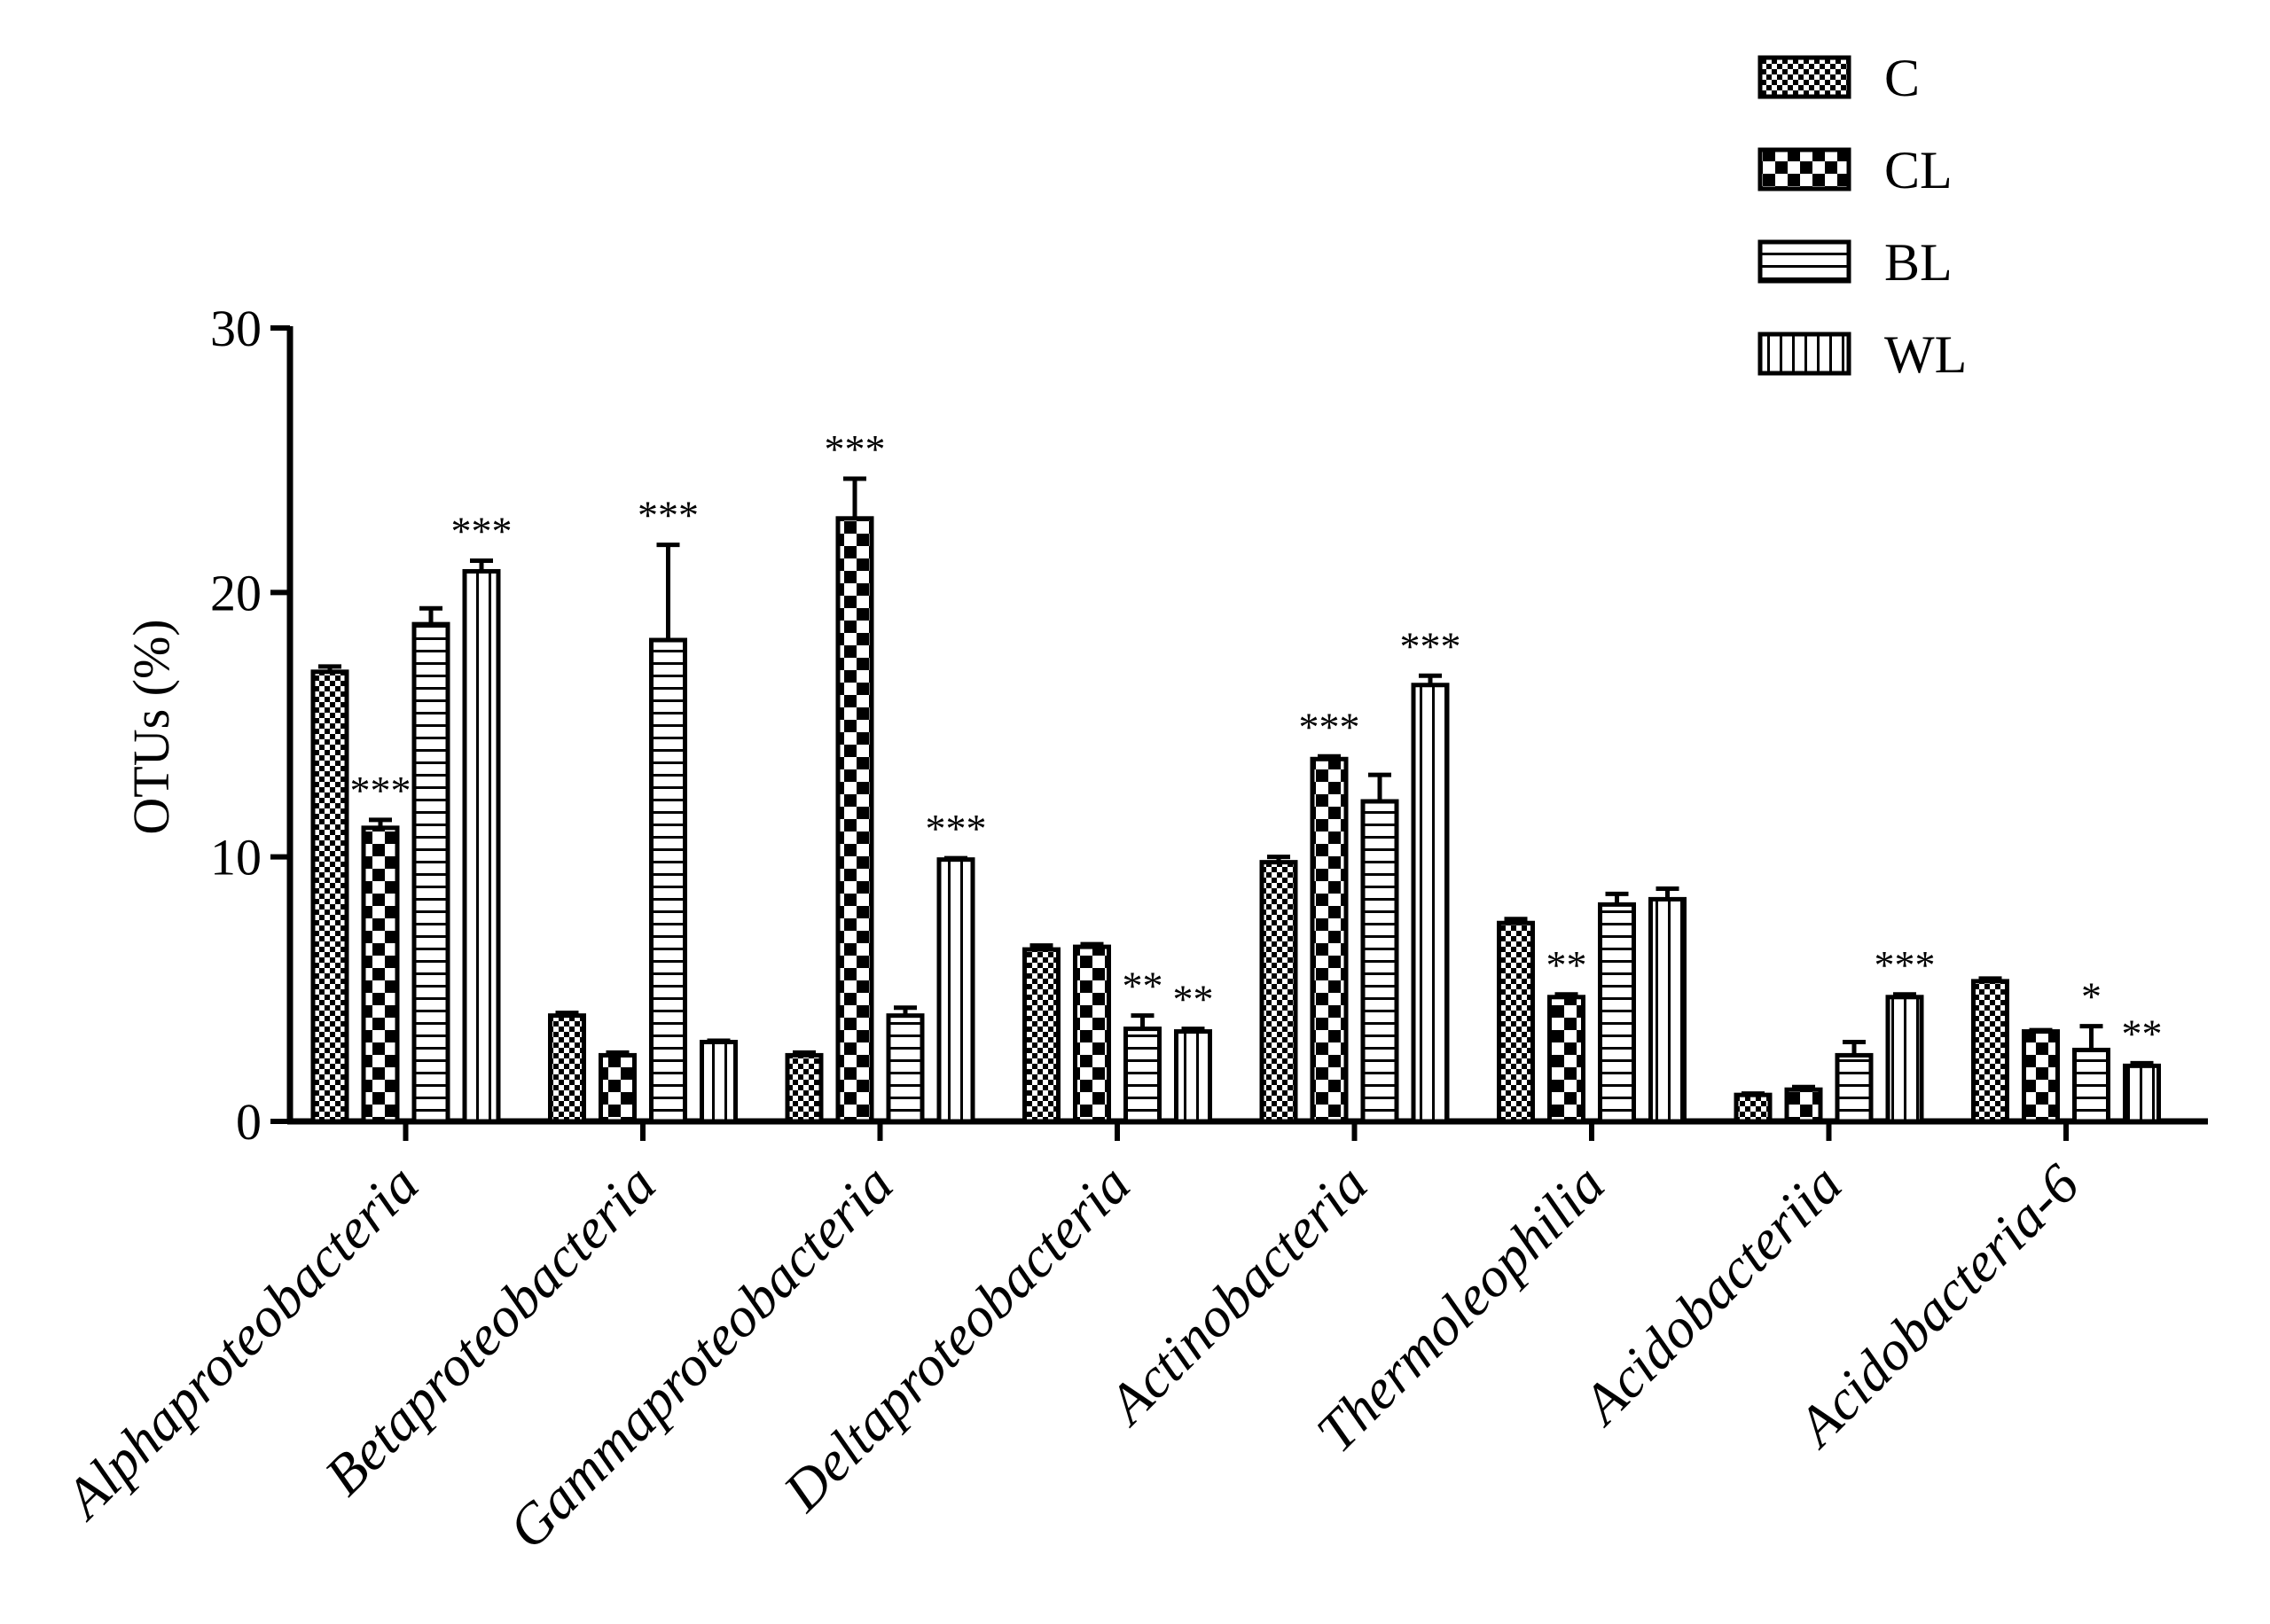  I want to click on y-tick-label: 20, so click(236, 592).